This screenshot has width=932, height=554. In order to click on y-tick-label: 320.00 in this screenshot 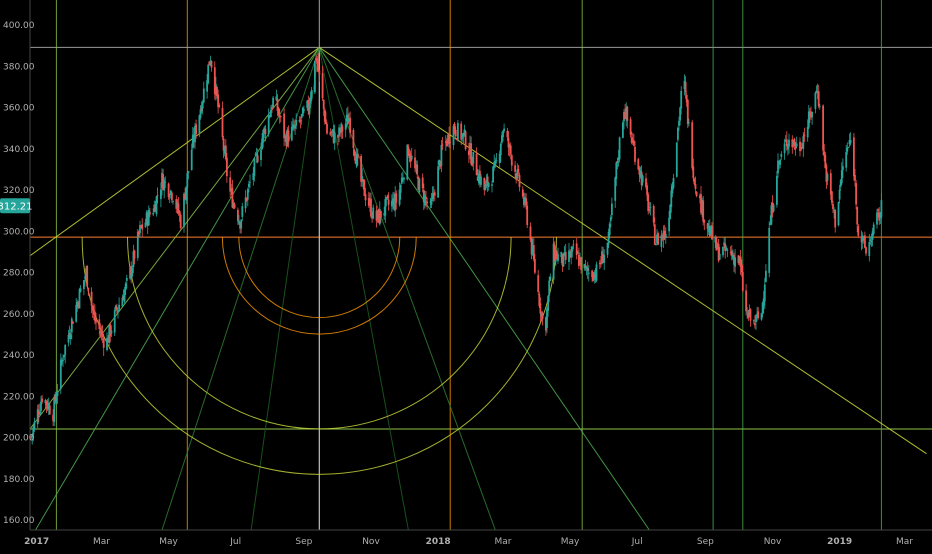, I will do `click(19, 191)`.